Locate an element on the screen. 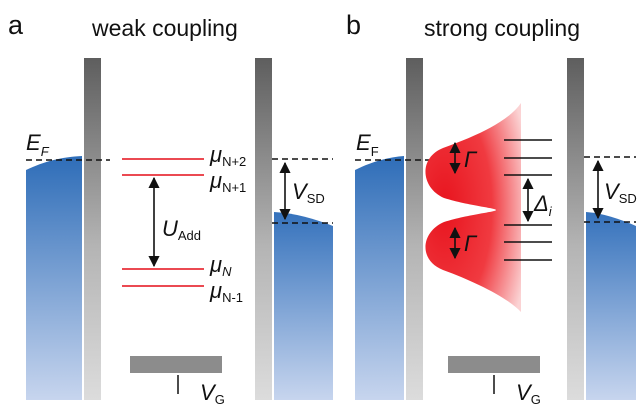 This screenshot has height=412, width=639. delta-label: Δi is located at coordinates (543, 205).